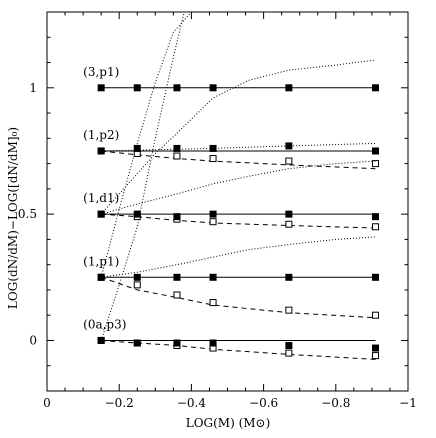  I want to click on y-tick-label: 1, so click(33, 88).